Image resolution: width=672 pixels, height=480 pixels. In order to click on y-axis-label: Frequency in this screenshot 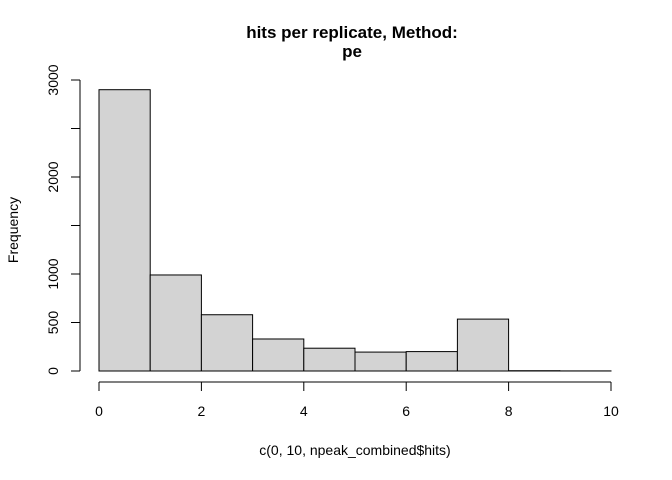, I will do `click(13, 230)`.